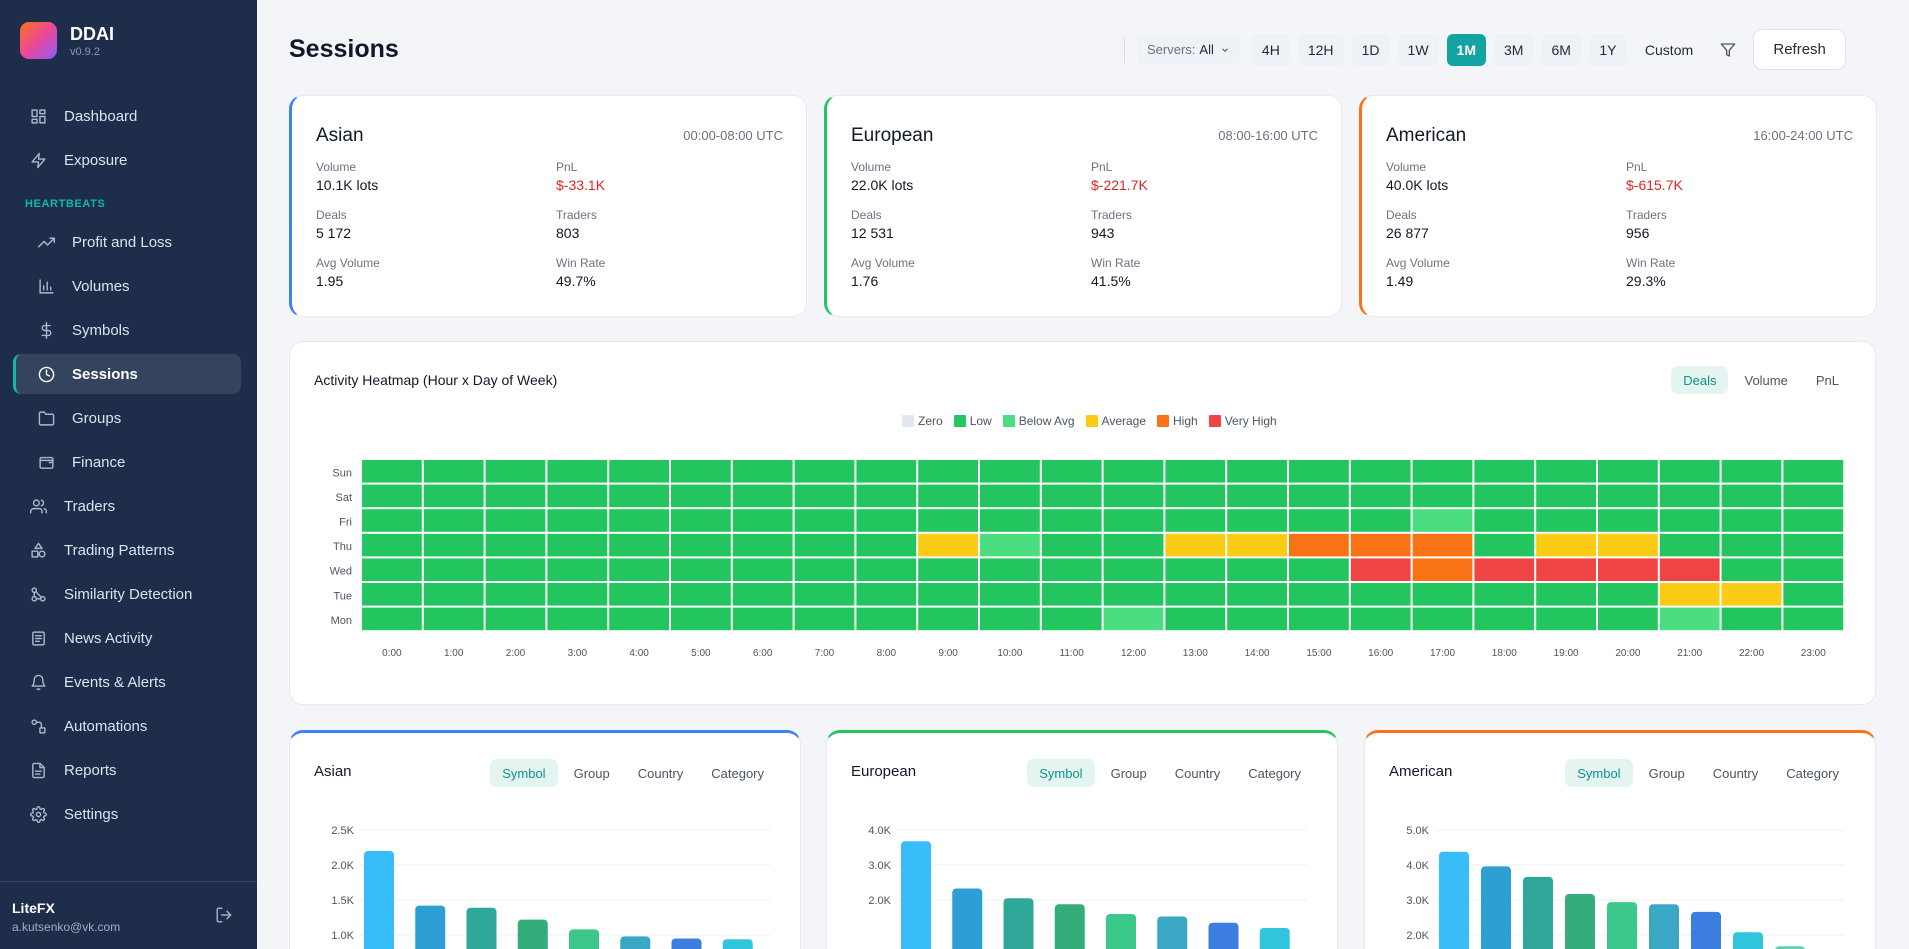  Describe the element at coordinates (1370, 49) in the screenshot. I see `range-1d-button: 1D` at that location.